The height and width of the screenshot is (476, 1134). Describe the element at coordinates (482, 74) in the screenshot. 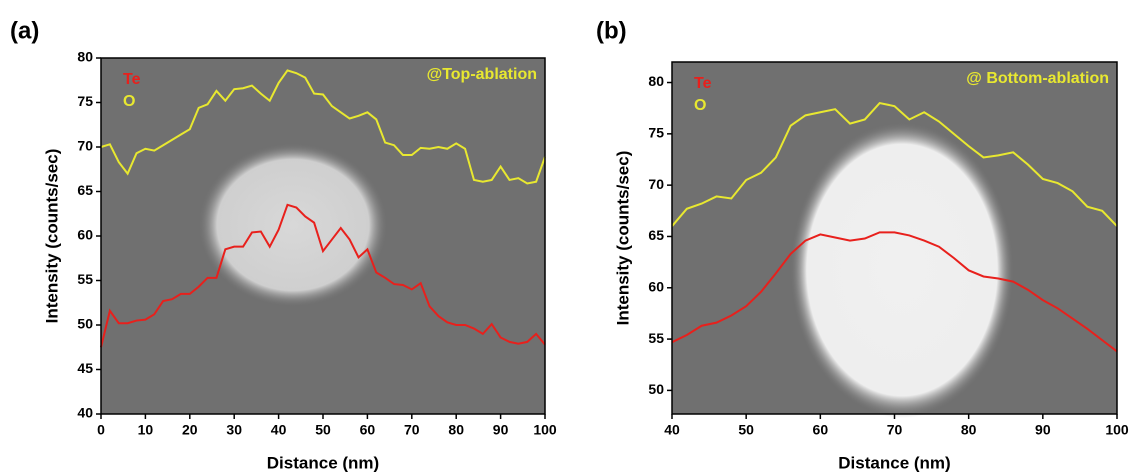

I see `annotation: @Top-ablation` at that location.